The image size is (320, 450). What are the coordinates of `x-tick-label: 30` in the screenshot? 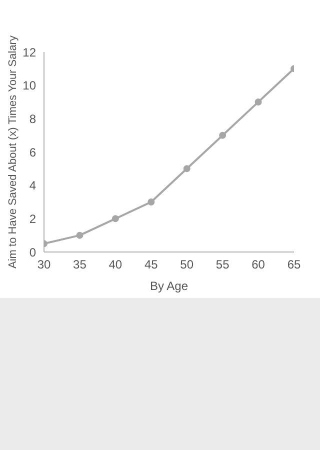 It's located at (44, 265).